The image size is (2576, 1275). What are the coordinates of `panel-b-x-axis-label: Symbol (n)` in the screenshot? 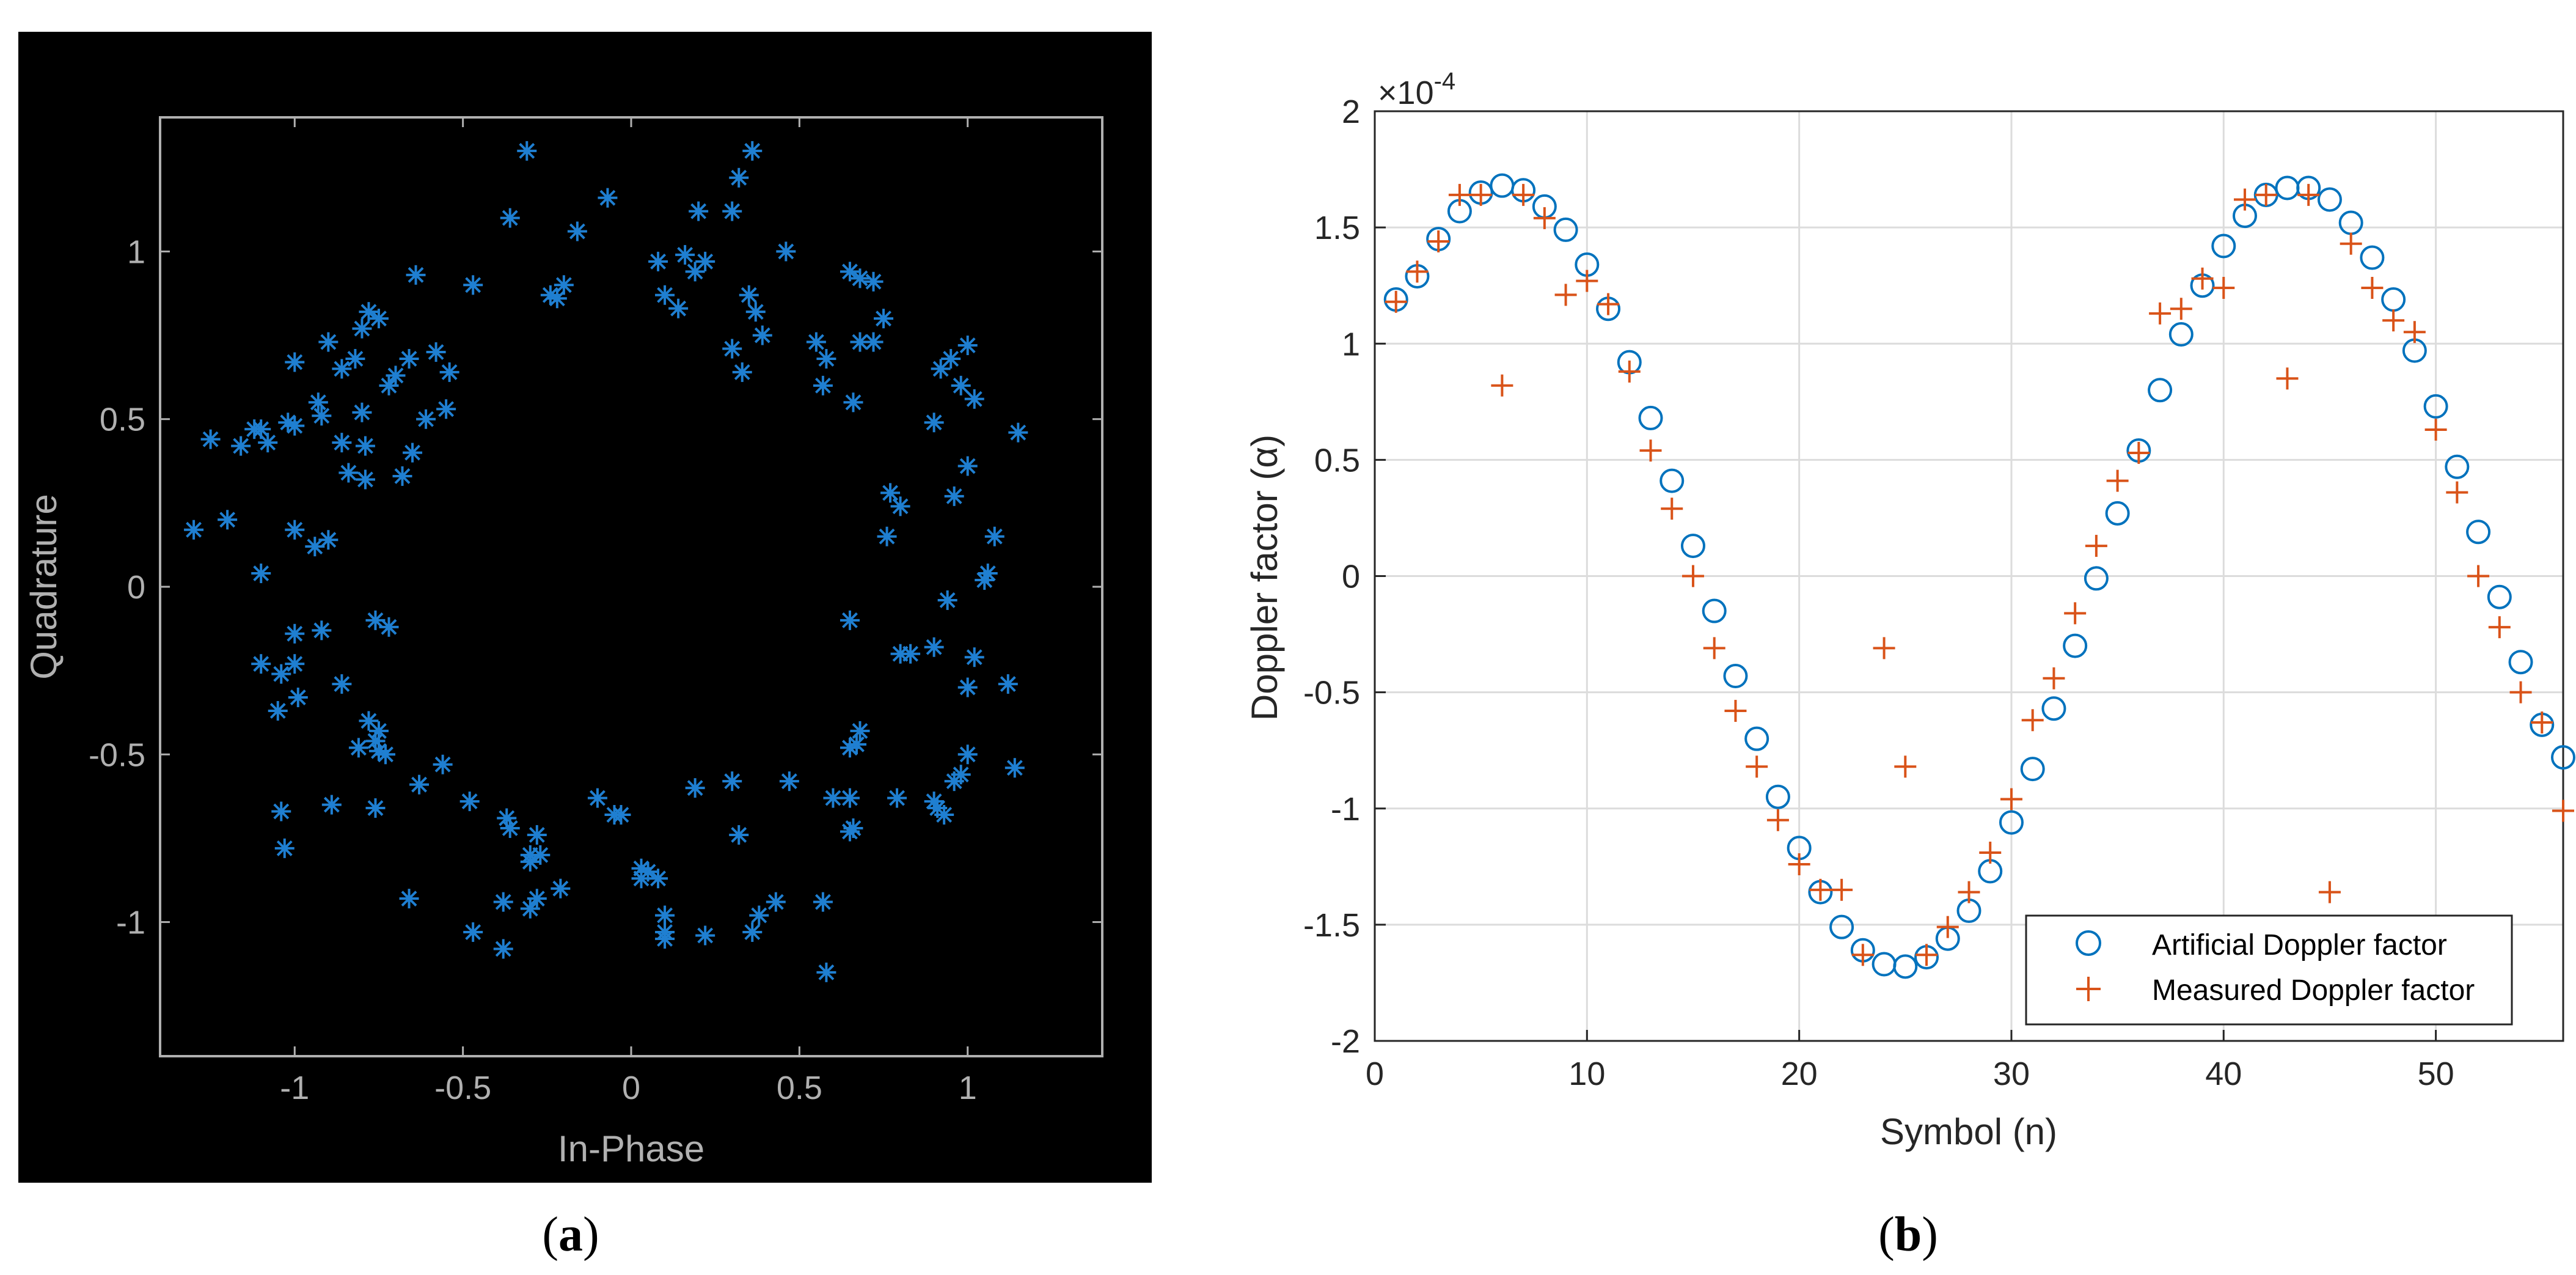 It's located at (1968, 1131).